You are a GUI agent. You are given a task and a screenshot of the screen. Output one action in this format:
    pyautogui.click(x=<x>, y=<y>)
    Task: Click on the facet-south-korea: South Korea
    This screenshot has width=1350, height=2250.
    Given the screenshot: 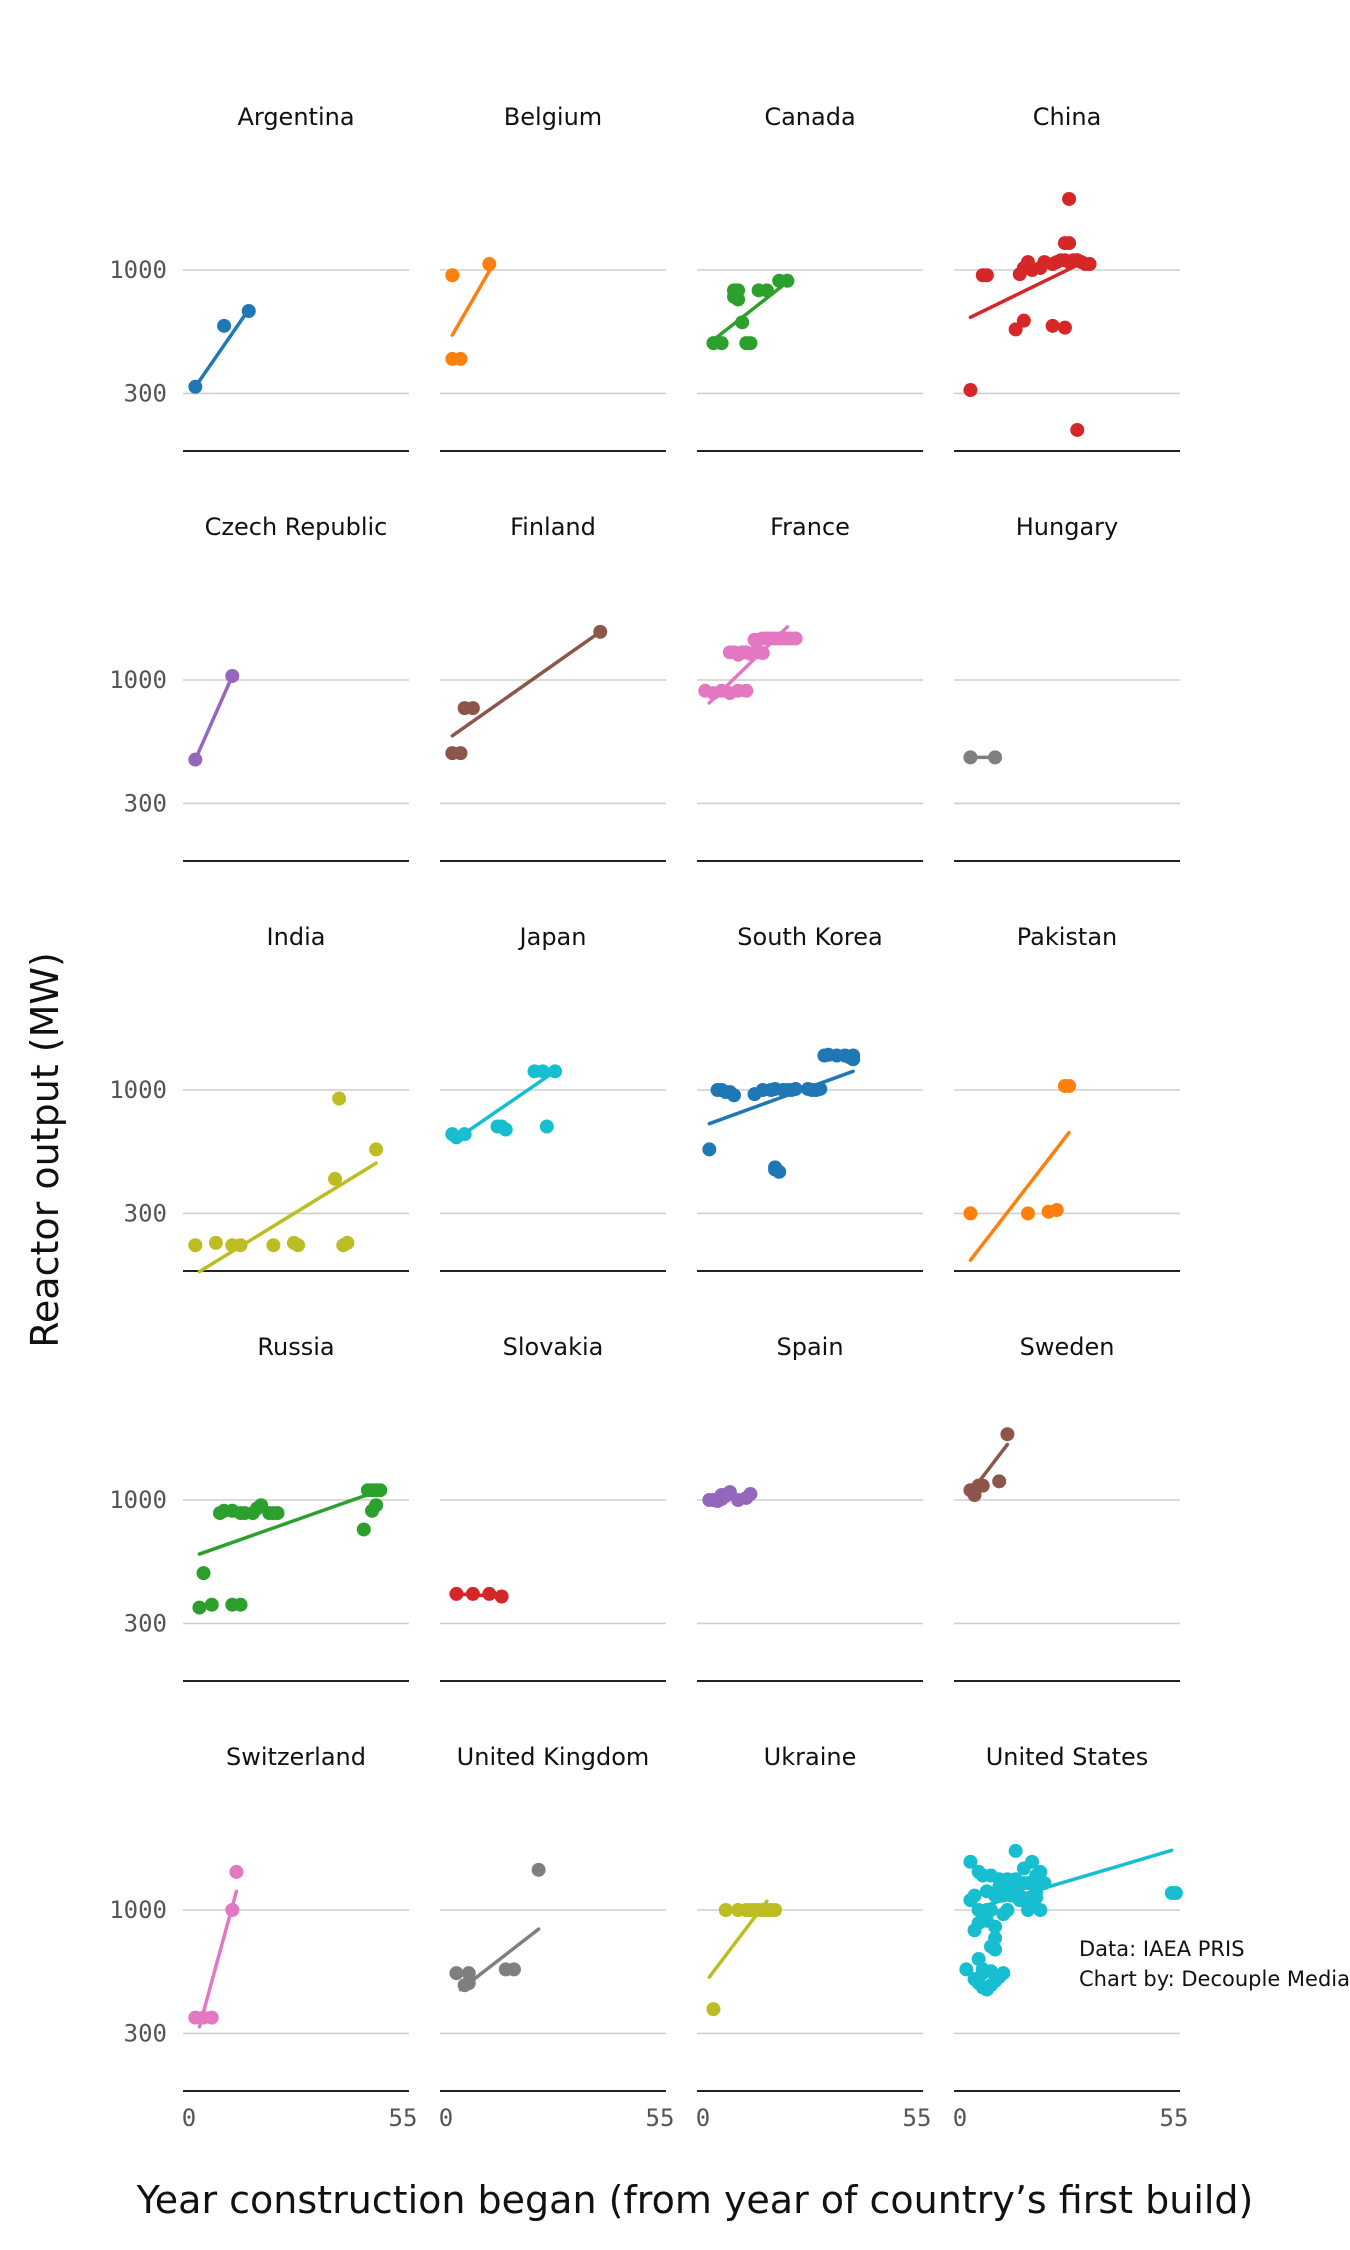 What is the action you would take?
    pyautogui.click(x=810, y=1097)
    